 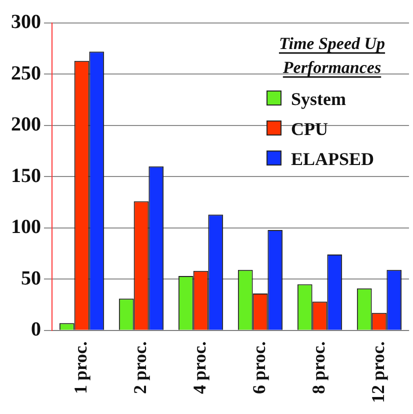 I want to click on x-tick-label: 6 proc., so click(x=258, y=367).